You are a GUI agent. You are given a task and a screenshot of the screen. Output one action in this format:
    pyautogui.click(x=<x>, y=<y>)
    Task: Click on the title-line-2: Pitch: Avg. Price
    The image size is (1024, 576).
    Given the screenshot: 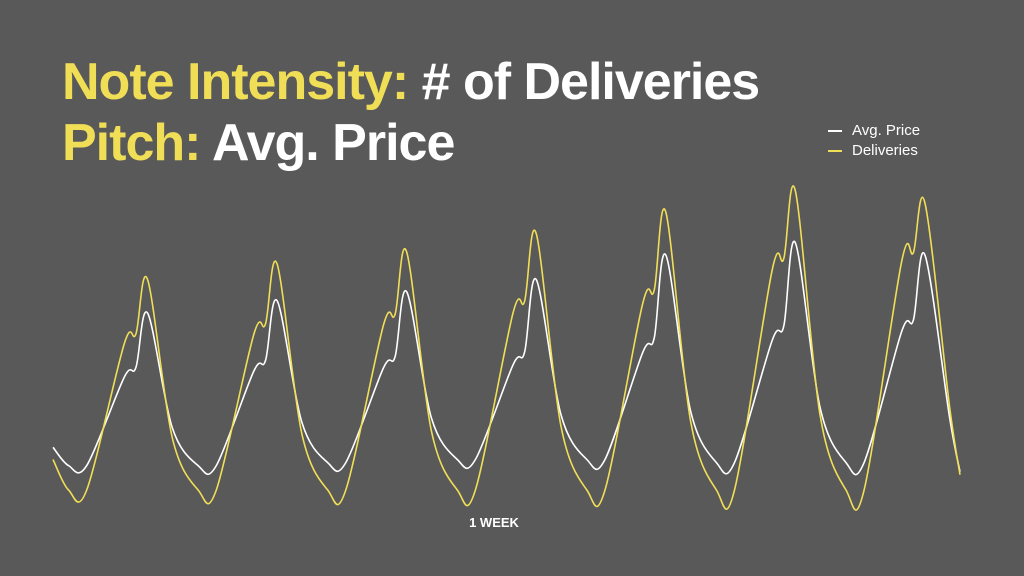 What is the action you would take?
    pyautogui.click(x=410, y=143)
    